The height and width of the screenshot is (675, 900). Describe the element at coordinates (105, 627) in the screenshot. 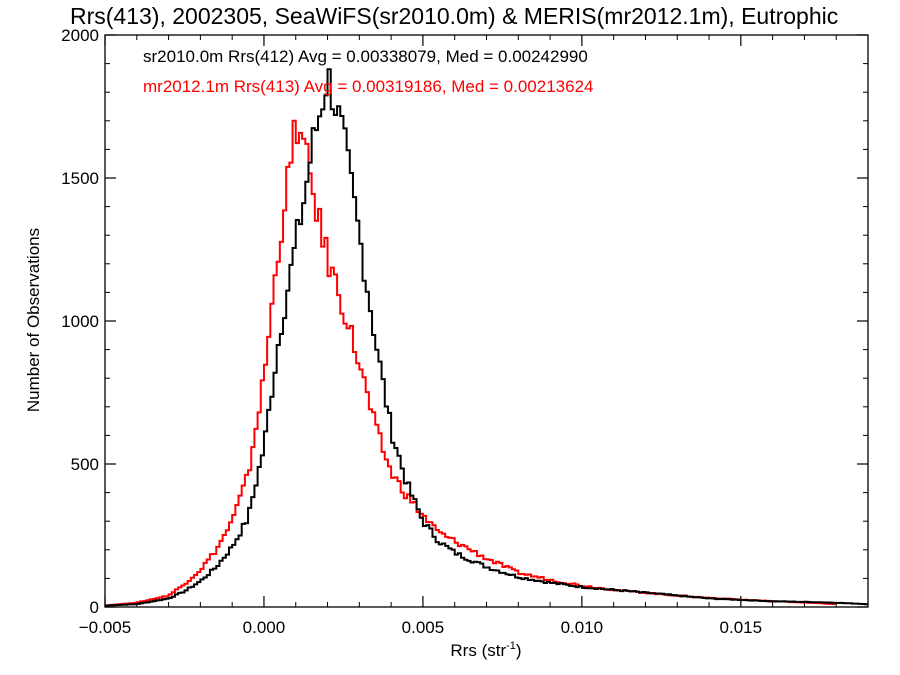

I see `x-tick-label: −0.005` at that location.